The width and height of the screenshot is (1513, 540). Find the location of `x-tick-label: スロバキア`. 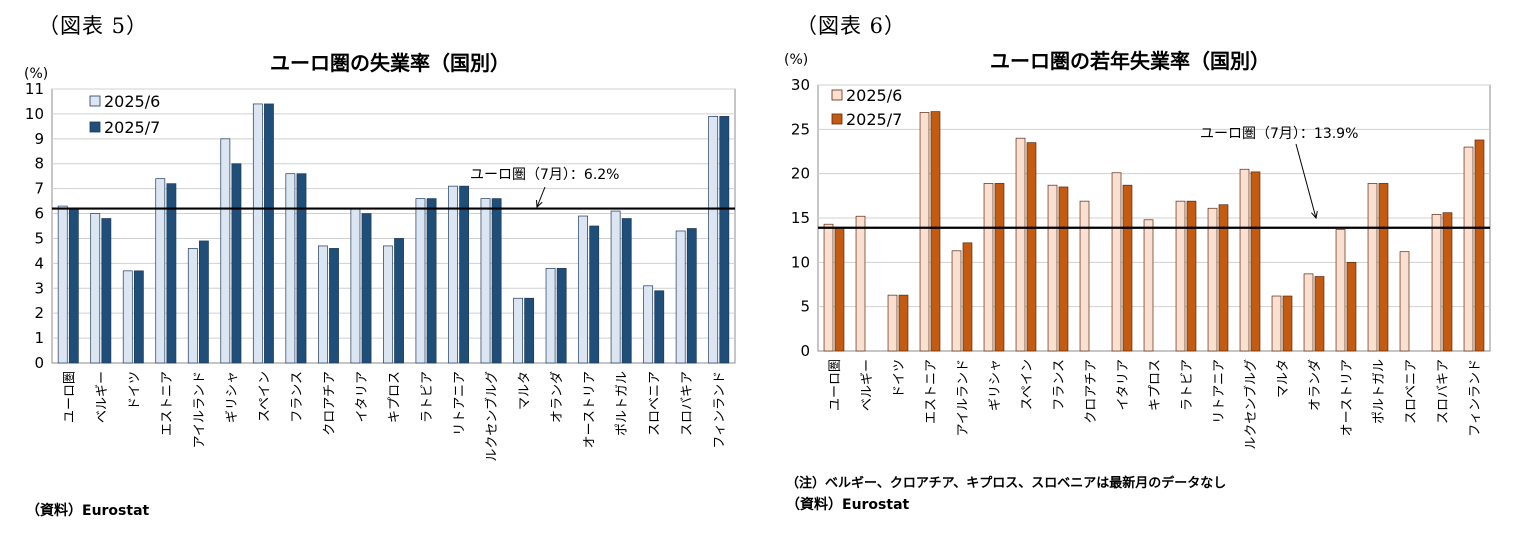

x-tick-label: スロバキア is located at coordinates (1443, 391).